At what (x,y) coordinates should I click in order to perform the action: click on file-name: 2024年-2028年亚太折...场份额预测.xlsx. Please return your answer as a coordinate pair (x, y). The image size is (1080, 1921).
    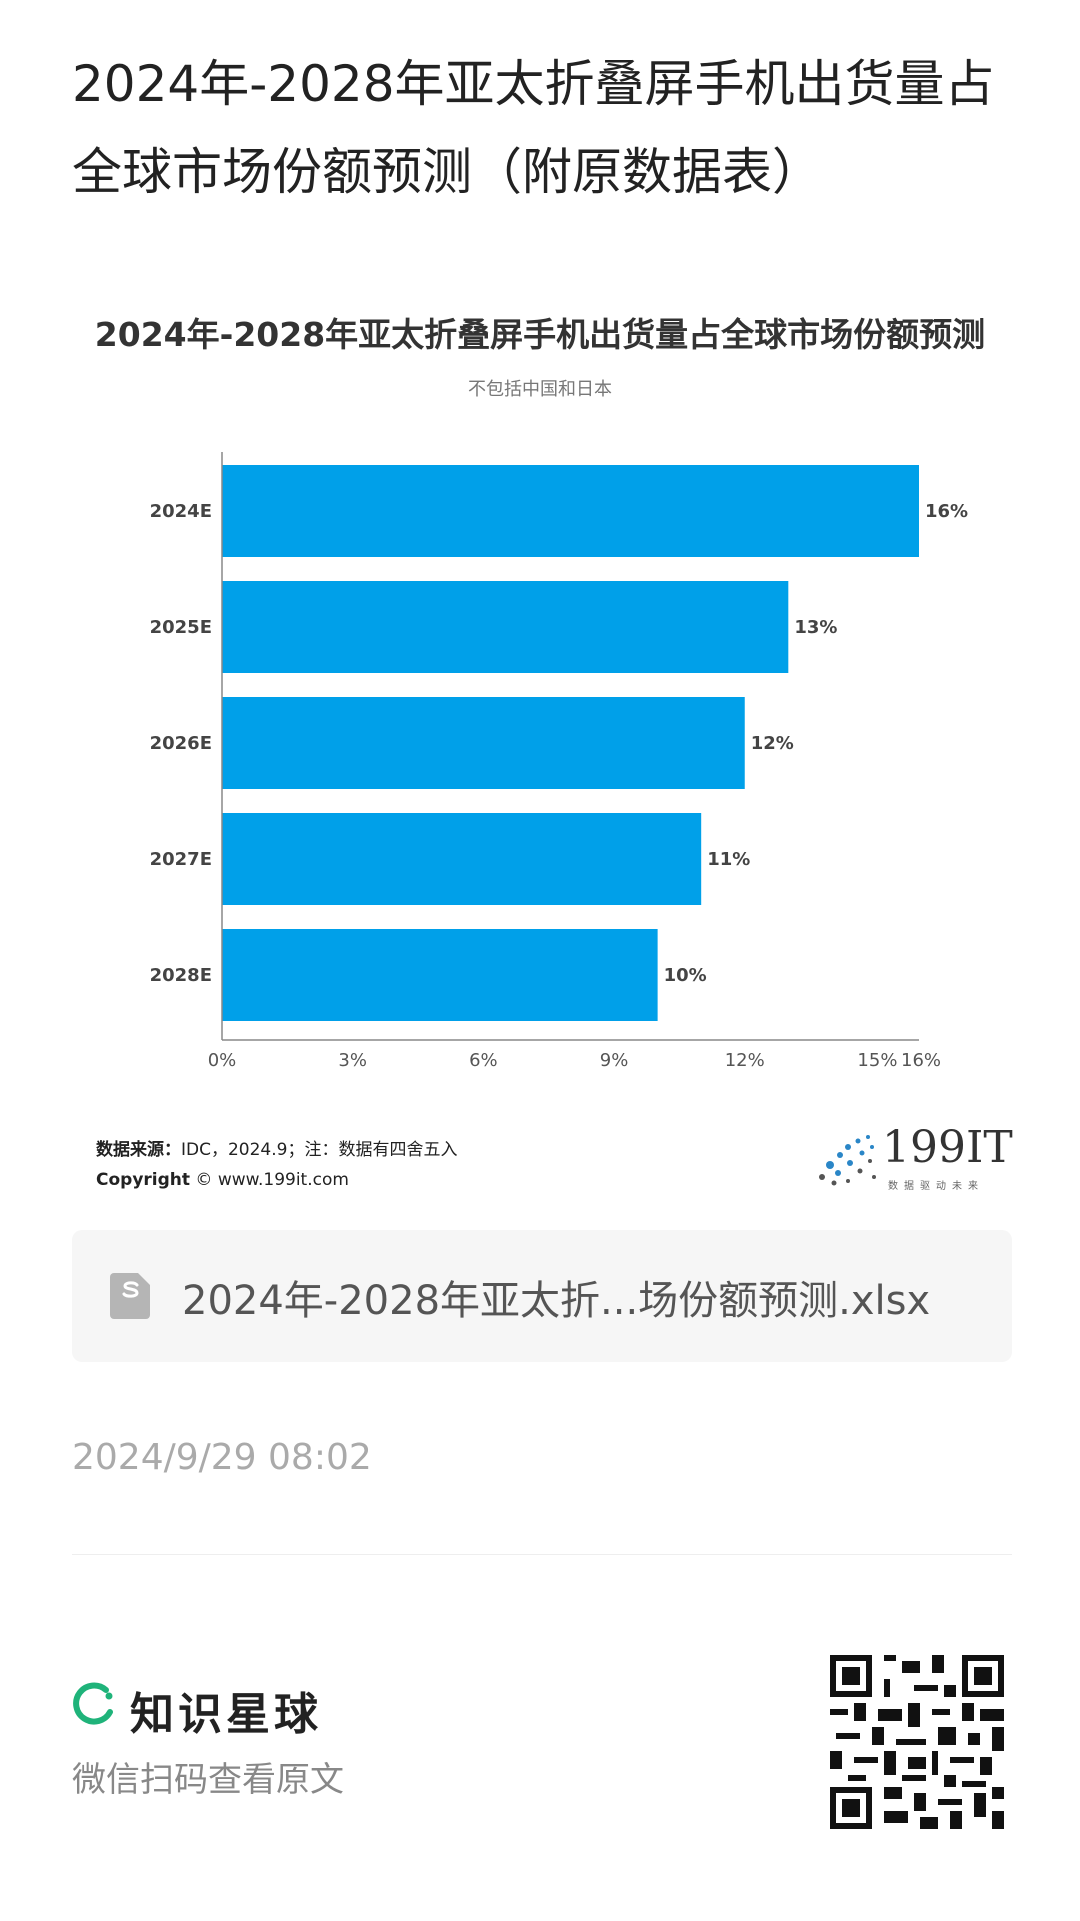
    Looking at the image, I should click on (556, 1301).